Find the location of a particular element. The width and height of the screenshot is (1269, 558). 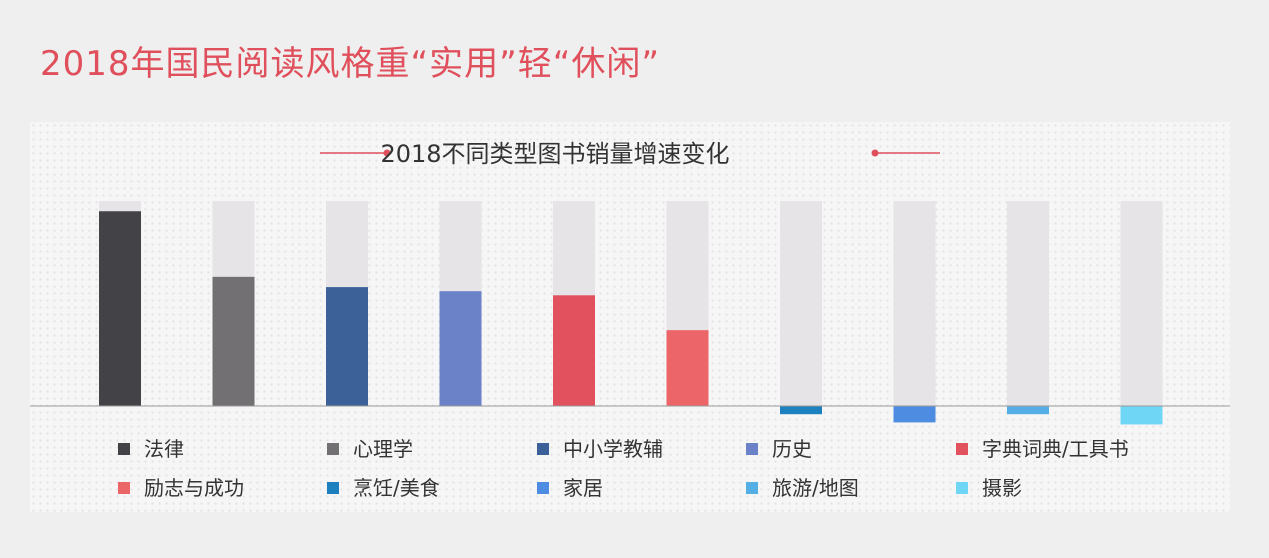

legend-label-9: 旅游/地图 is located at coordinates (815, 488).